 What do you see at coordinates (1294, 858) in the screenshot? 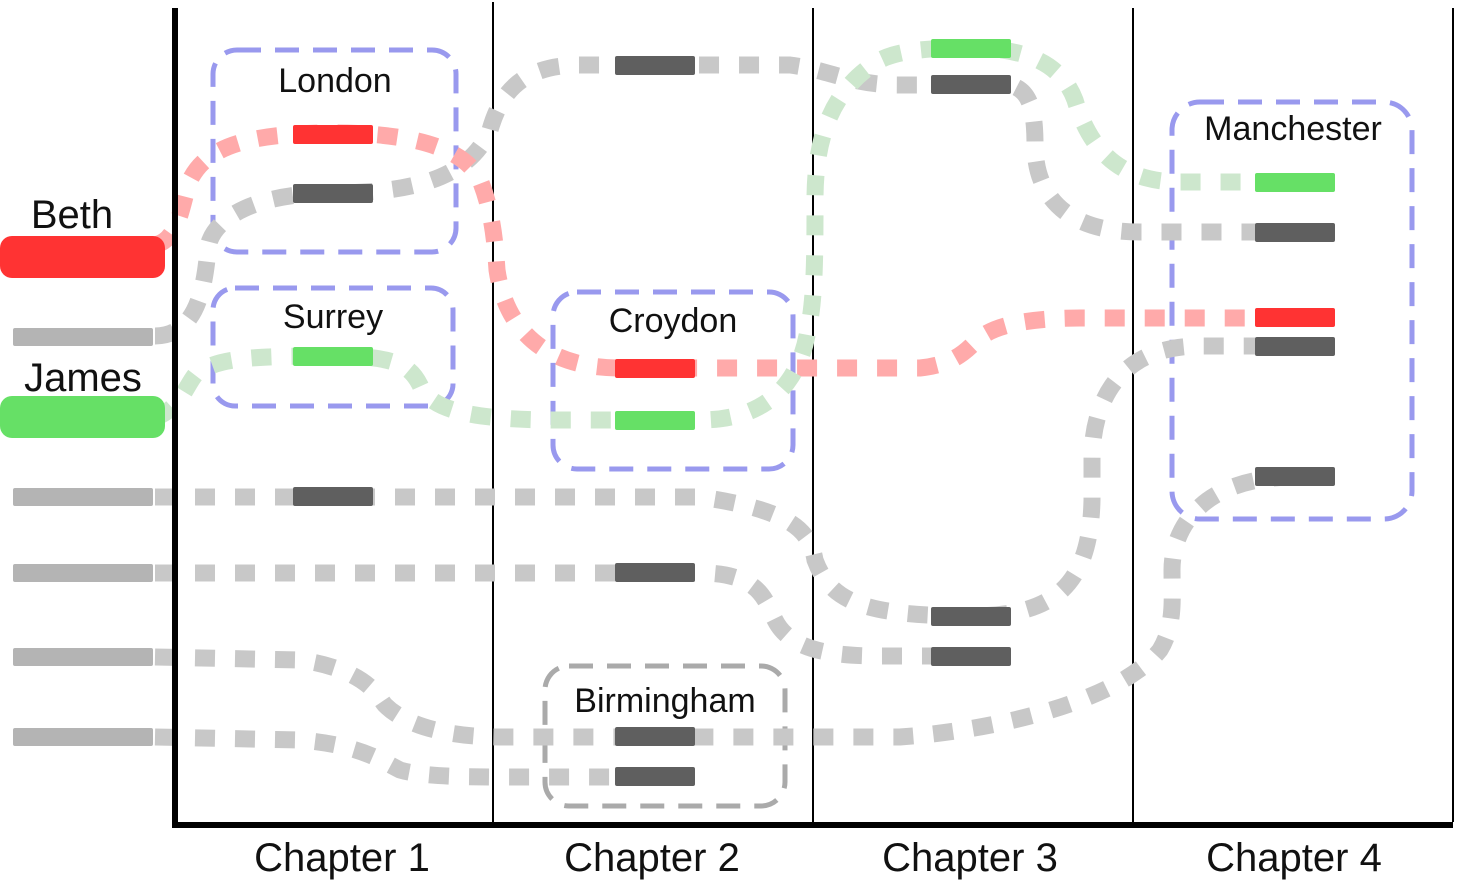
I see `chapter-label: Chapter 4` at bounding box center [1294, 858].